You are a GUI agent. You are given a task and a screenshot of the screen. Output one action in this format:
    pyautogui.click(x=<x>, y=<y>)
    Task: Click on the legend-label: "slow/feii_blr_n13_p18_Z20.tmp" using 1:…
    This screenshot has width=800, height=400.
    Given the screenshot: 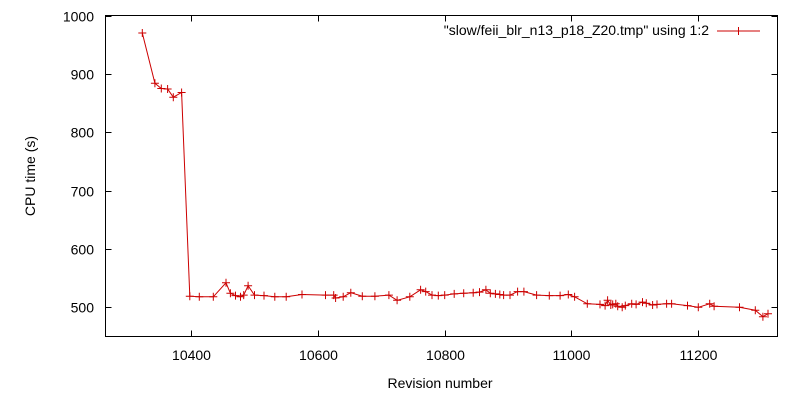 What is the action you would take?
    pyautogui.click(x=576, y=30)
    